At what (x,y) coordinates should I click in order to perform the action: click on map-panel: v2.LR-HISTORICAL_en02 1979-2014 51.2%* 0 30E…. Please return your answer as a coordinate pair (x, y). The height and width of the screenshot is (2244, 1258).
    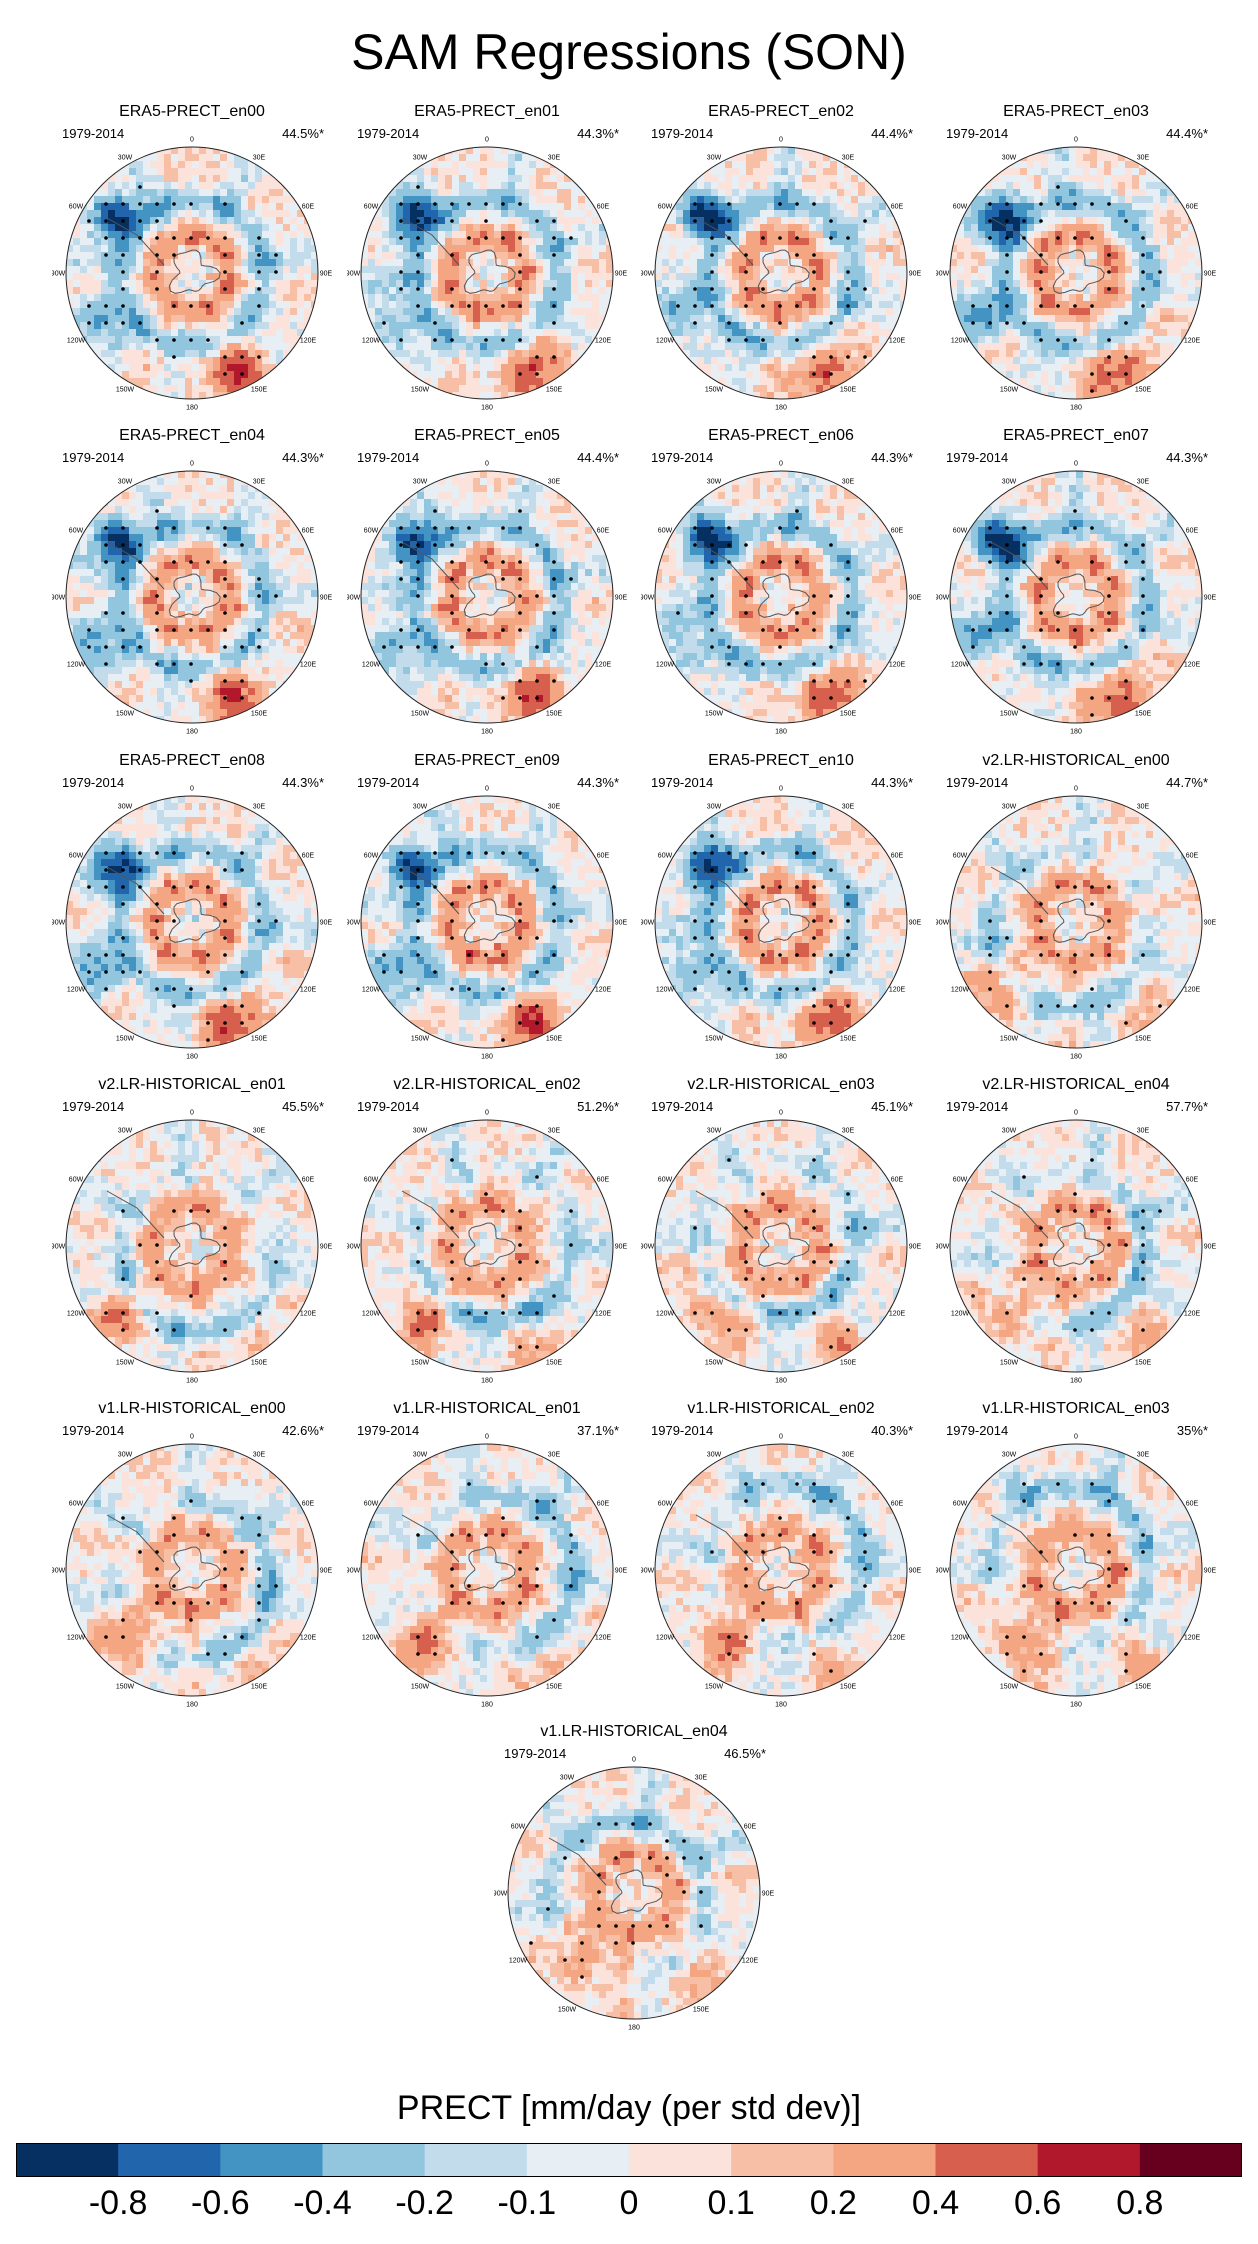
    Looking at the image, I should click on (487, 1230).